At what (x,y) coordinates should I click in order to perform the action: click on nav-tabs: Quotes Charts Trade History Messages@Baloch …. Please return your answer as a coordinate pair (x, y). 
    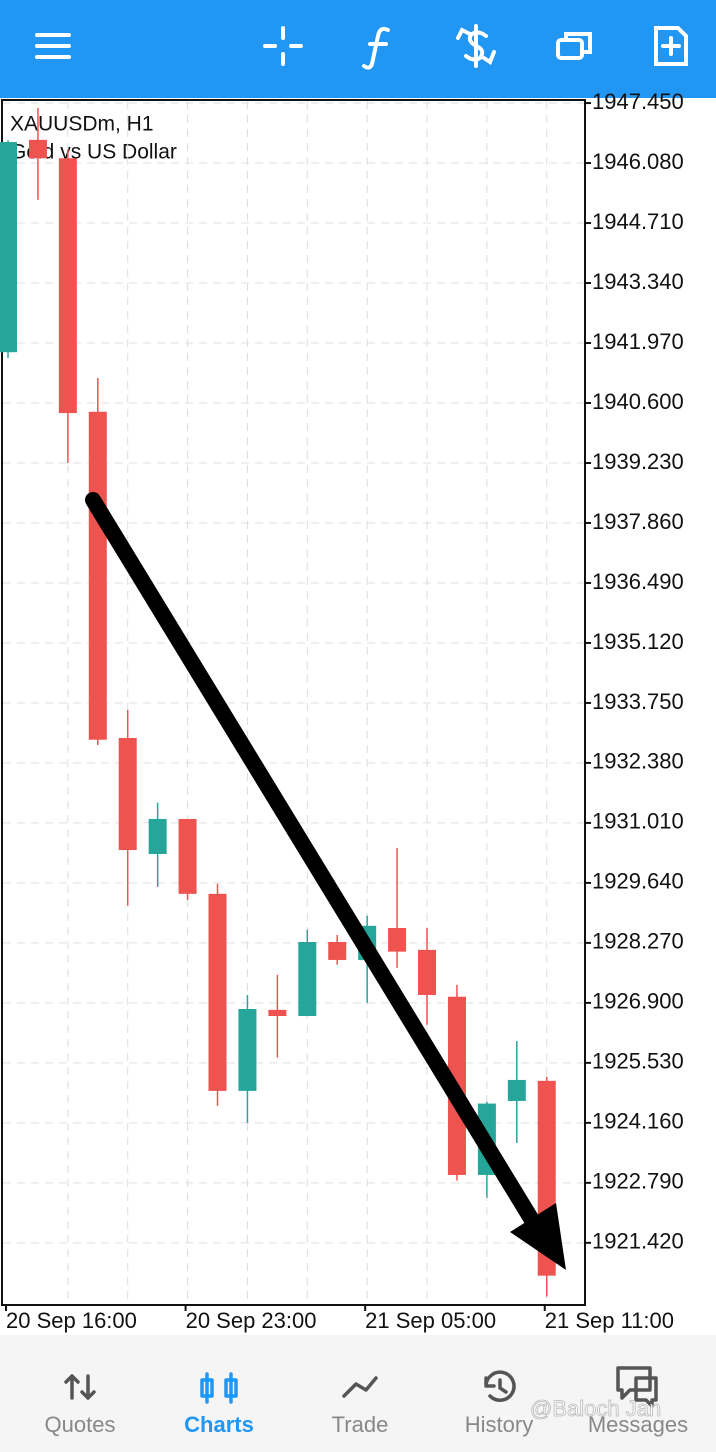
    Looking at the image, I should click on (366, 1401).